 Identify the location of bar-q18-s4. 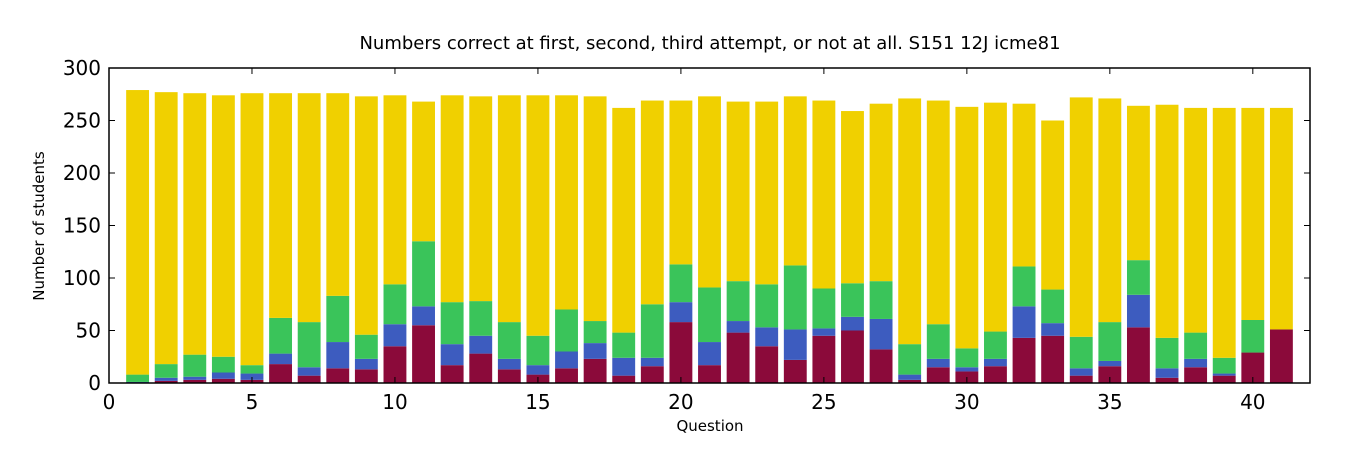
(624, 220).